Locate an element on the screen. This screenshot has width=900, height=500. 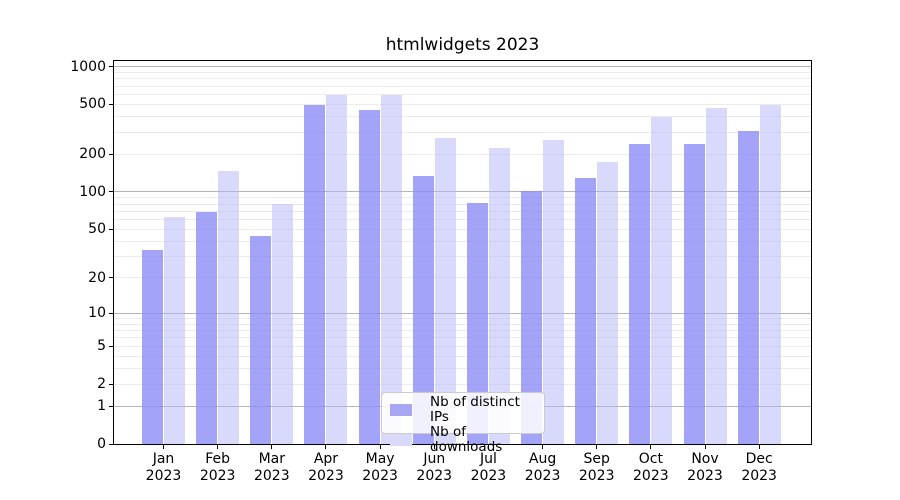
x-tick-label: Jul 2023 is located at coordinates (488, 467).